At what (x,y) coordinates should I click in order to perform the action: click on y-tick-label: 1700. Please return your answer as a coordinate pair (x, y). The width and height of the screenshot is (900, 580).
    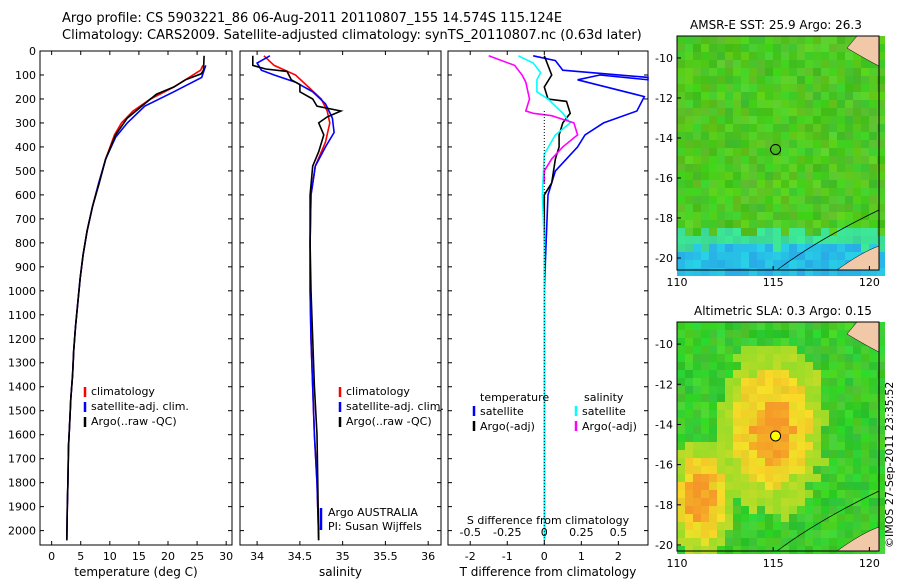
    Looking at the image, I should click on (22, 459).